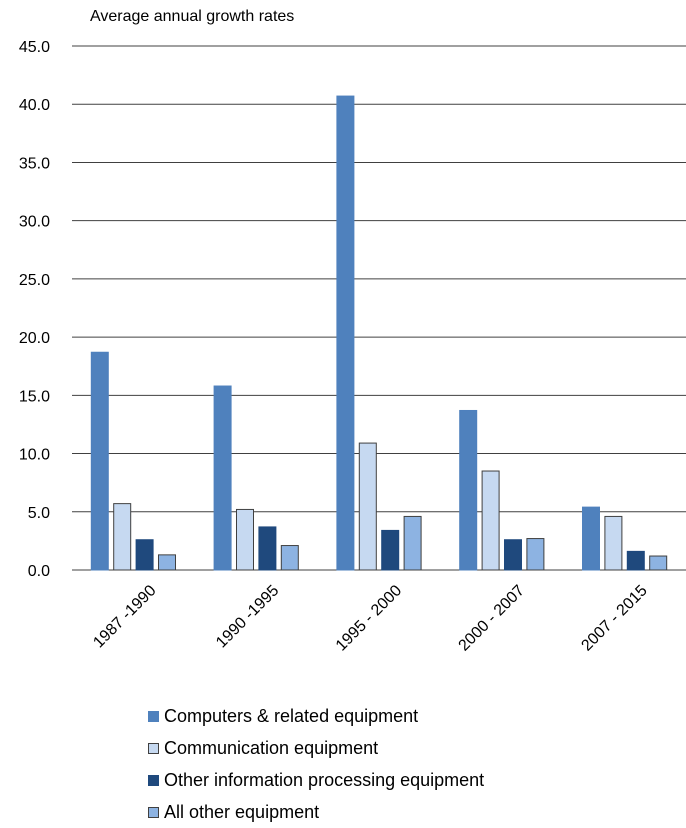 The image size is (686, 828). I want to click on x-tick-label: 1995 - 2000, so click(369, 618).